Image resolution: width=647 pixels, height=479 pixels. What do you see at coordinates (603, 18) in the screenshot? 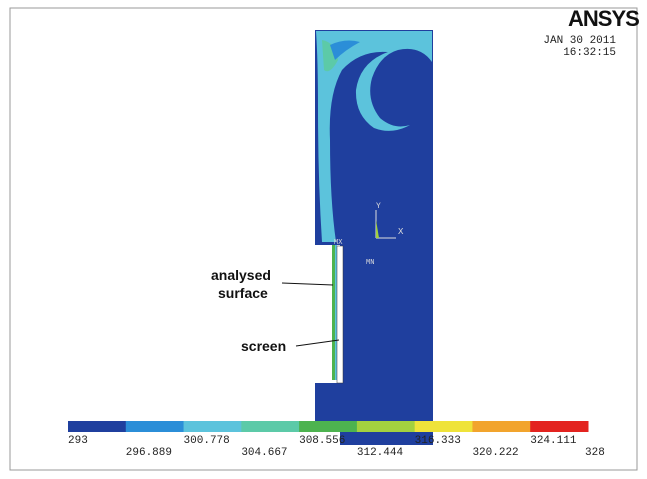
I see `logo: ANSYS` at bounding box center [603, 18].